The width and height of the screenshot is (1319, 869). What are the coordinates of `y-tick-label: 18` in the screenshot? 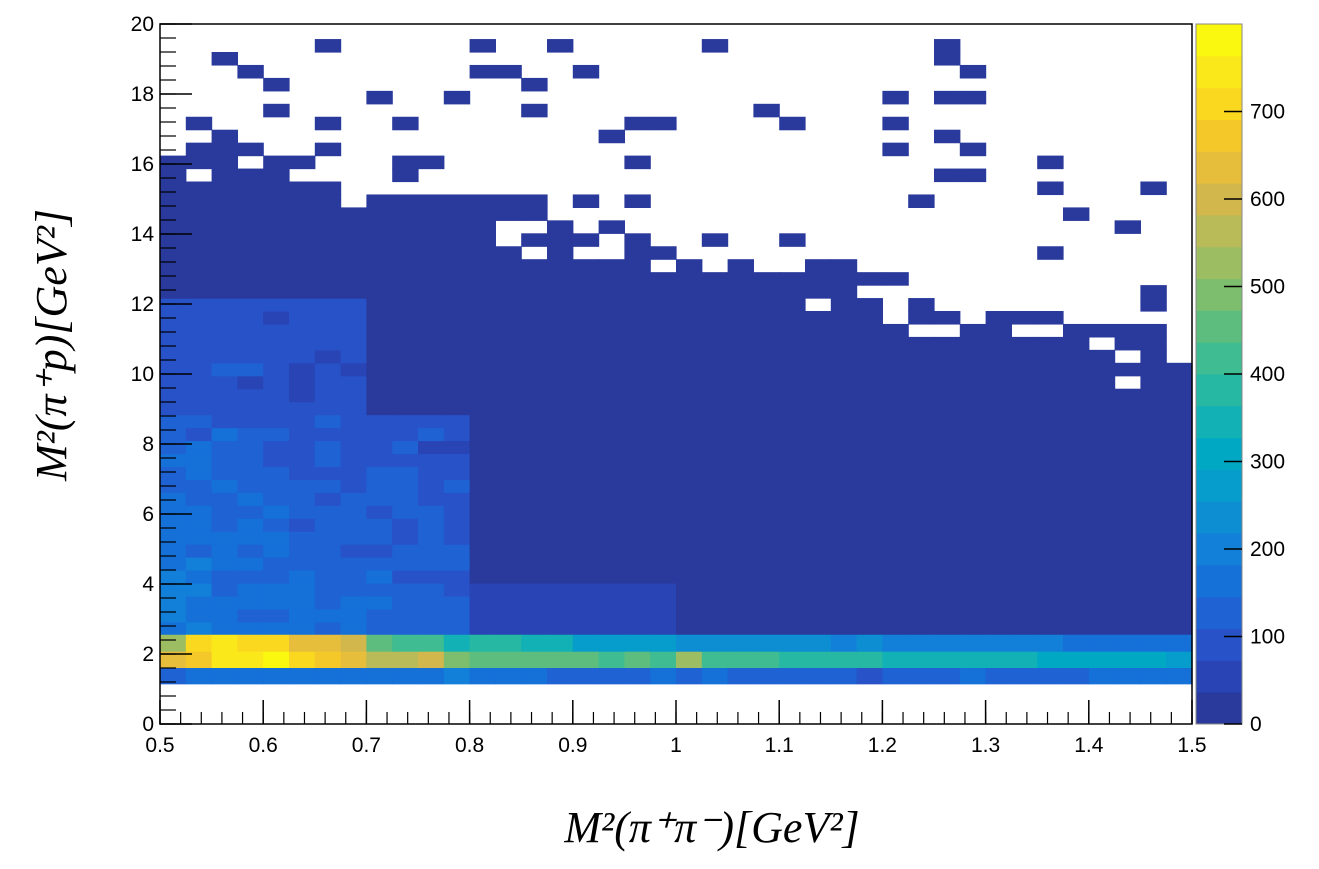 It's located at (142, 94).